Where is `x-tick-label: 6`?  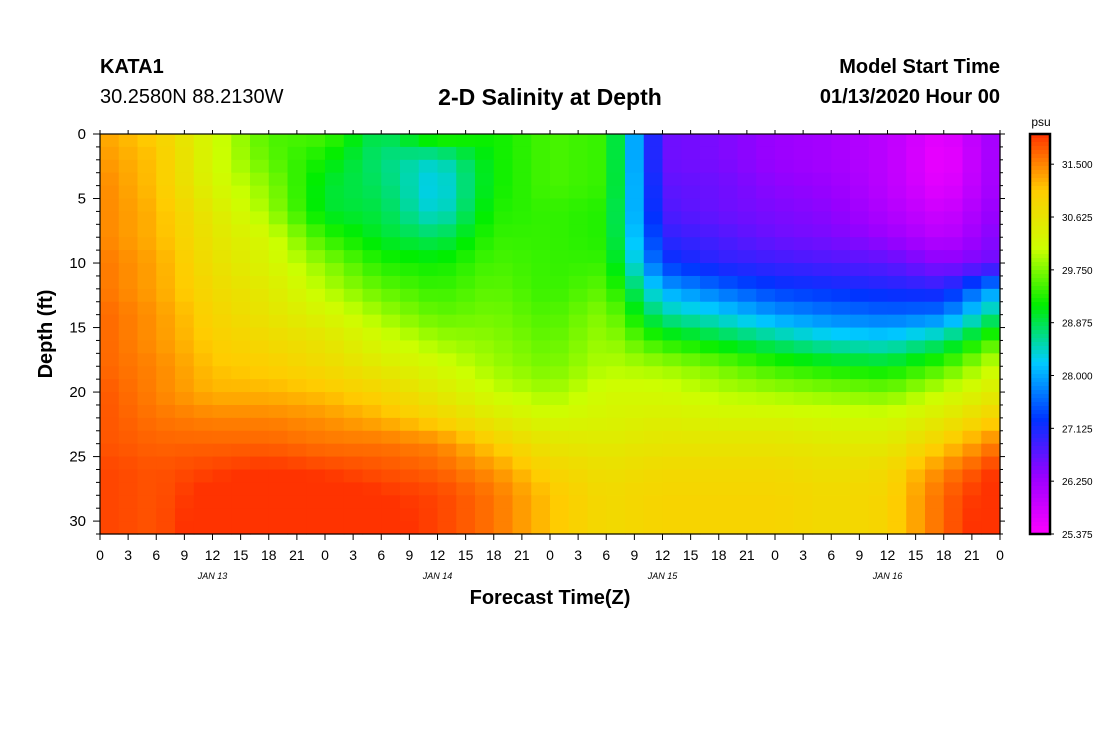
x-tick-label: 6 is located at coordinates (381, 555).